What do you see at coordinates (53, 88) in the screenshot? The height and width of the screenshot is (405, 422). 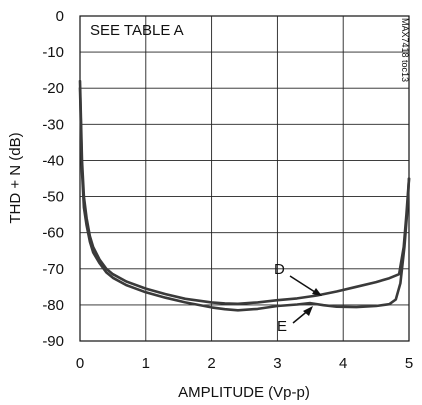 I see `y-tick-label: -20` at bounding box center [53, 88].